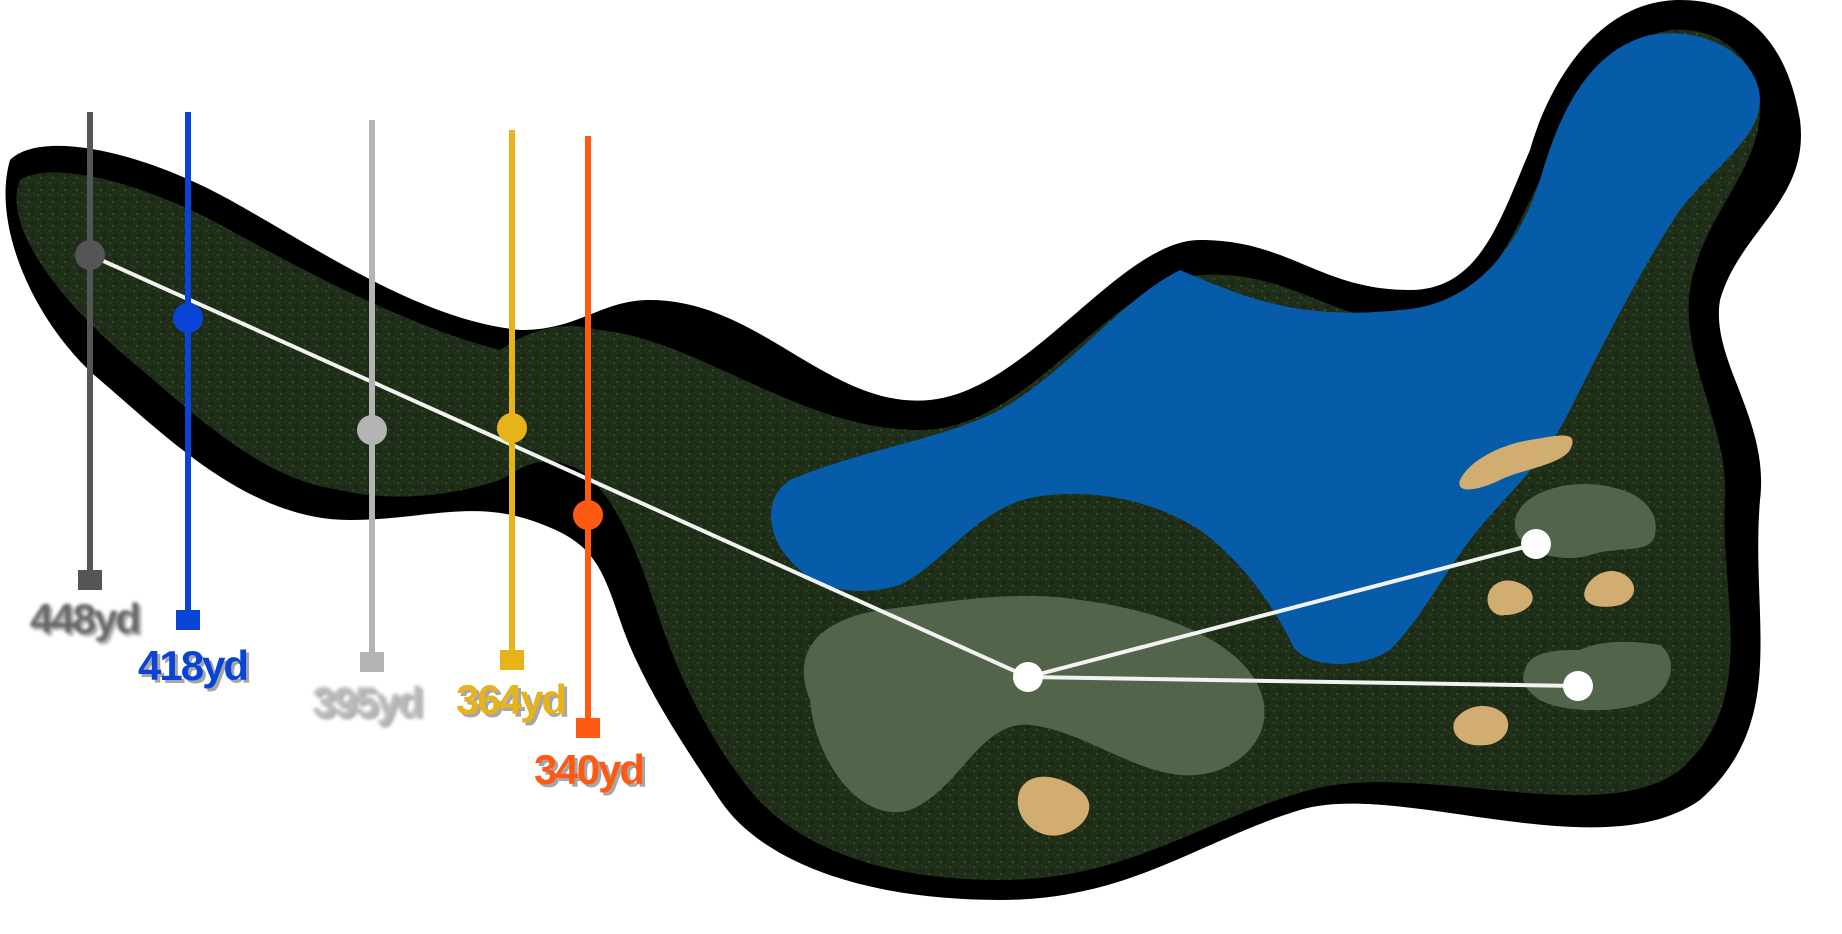 The height and width of the screenshot is (934, 1842). Describe the element at coordinates (90, 255) in the screenshot. I see `tee-marker-black-dot` at that location.